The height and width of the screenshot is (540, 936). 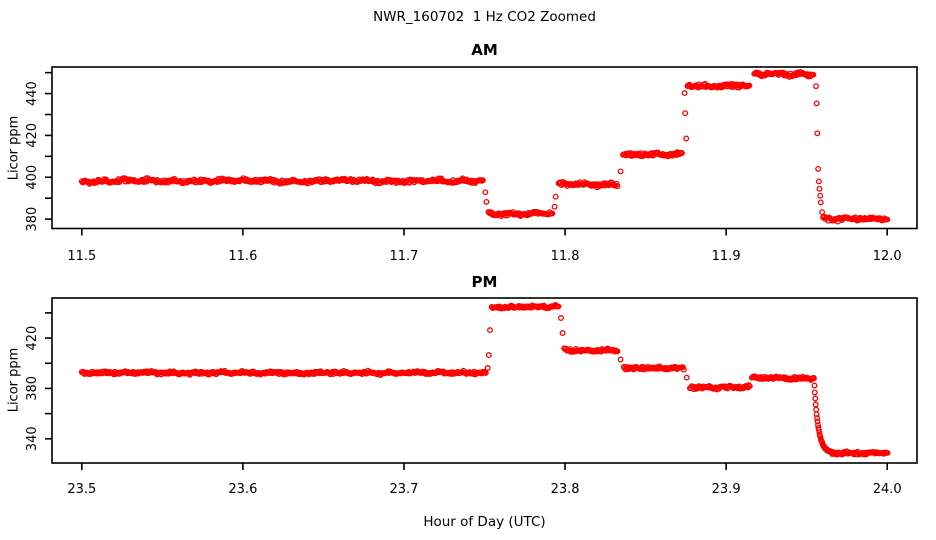 I want to click on x-tick-label: 23.8, so click(x=565, y=489).